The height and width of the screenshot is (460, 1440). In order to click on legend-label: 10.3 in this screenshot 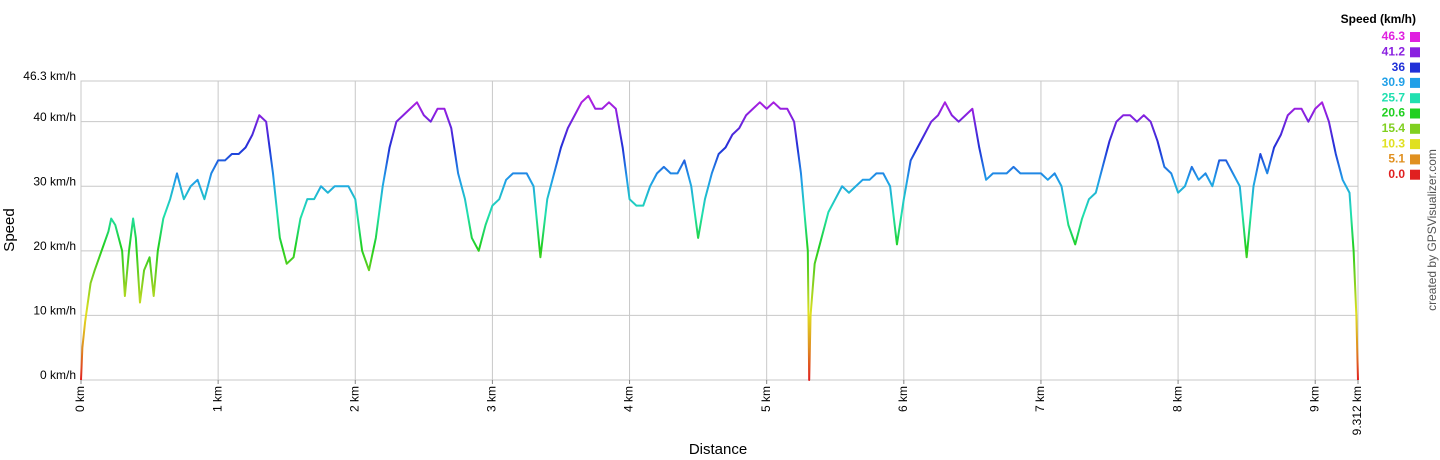, I will do `click(1394, 143)`.